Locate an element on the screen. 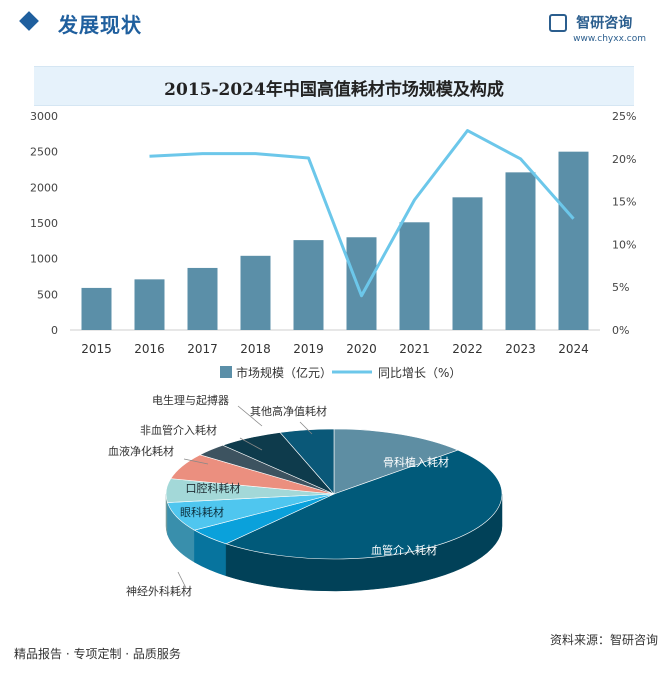  pie-slice-label: 血液净化耗材 is located at coordinates (141, 451).